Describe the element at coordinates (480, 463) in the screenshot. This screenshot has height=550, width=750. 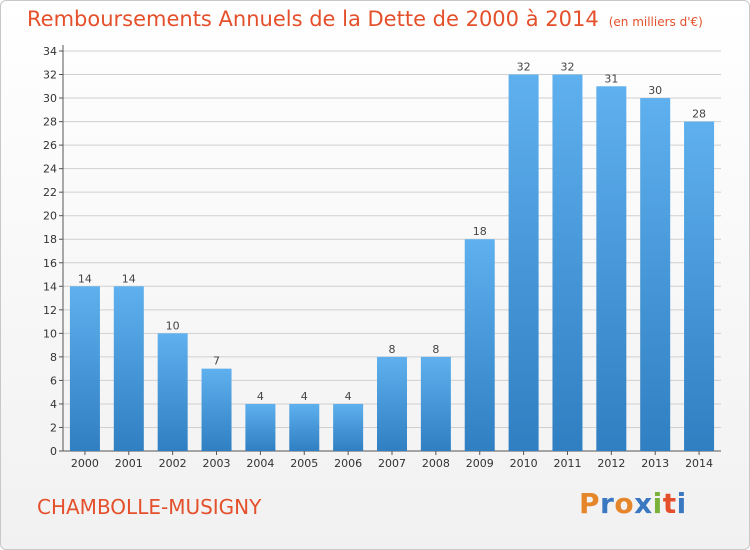
I see `x-tick-label-2009: 2009` at that location.